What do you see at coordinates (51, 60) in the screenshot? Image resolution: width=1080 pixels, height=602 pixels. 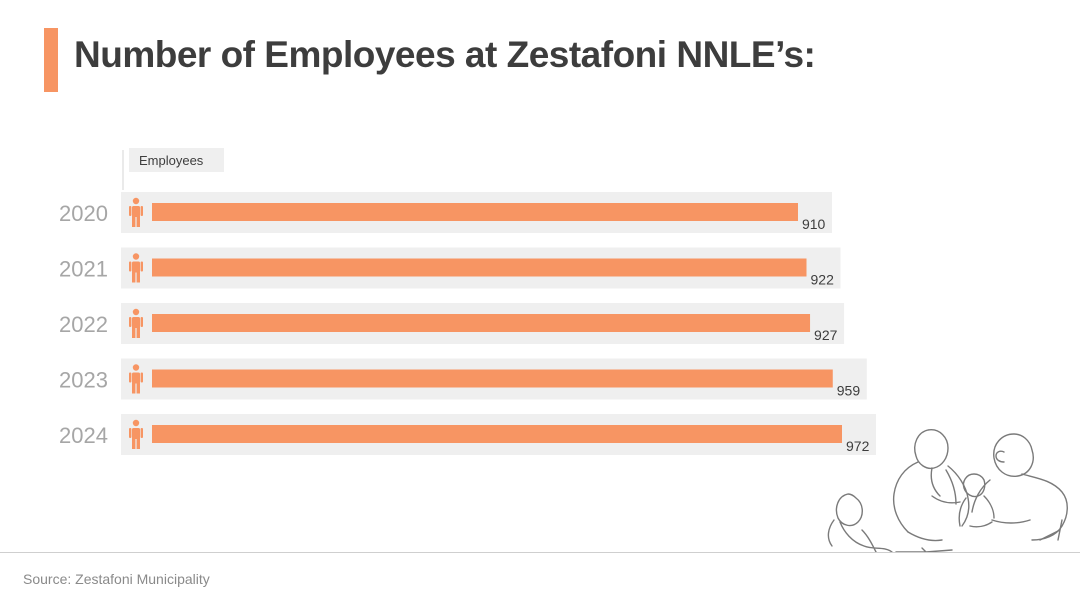 I see `title-accent-bar` at bounding box center [51, 60].